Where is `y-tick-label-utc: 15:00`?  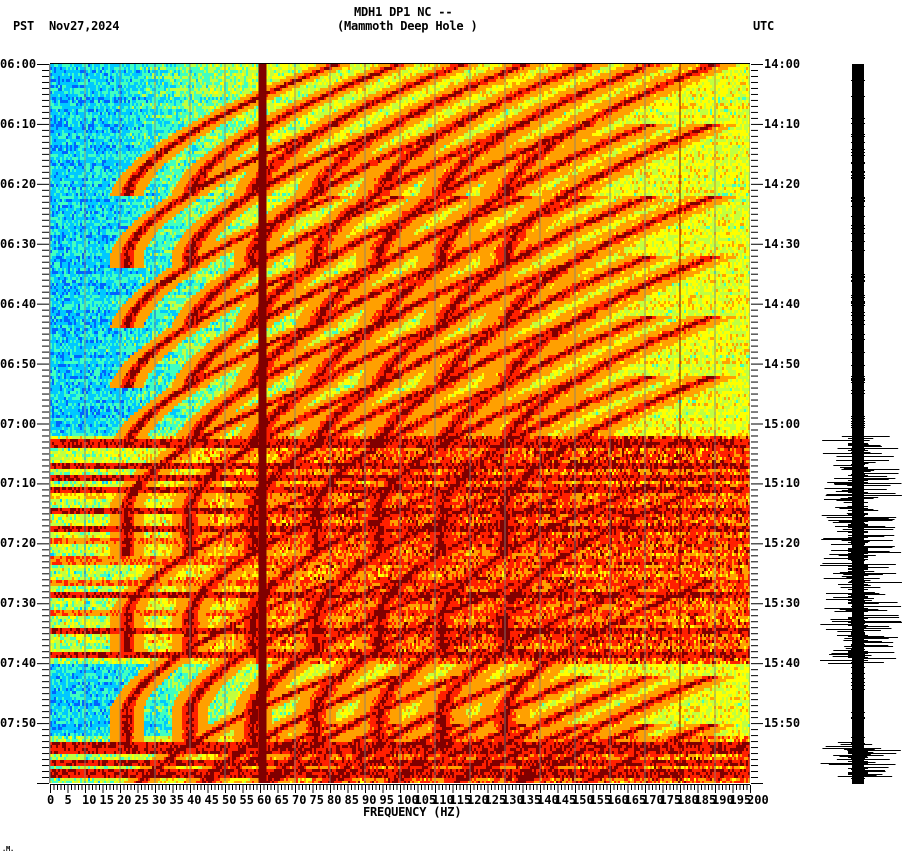
y-tick-label-utc: 15:00 is located at coordinates (782, 424).